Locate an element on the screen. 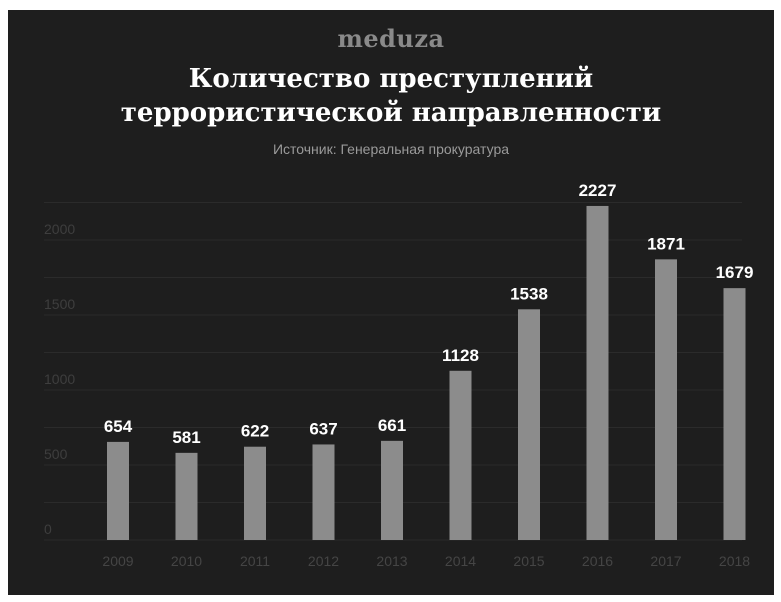  data-label: 654 is located at coordinates (118, 426).